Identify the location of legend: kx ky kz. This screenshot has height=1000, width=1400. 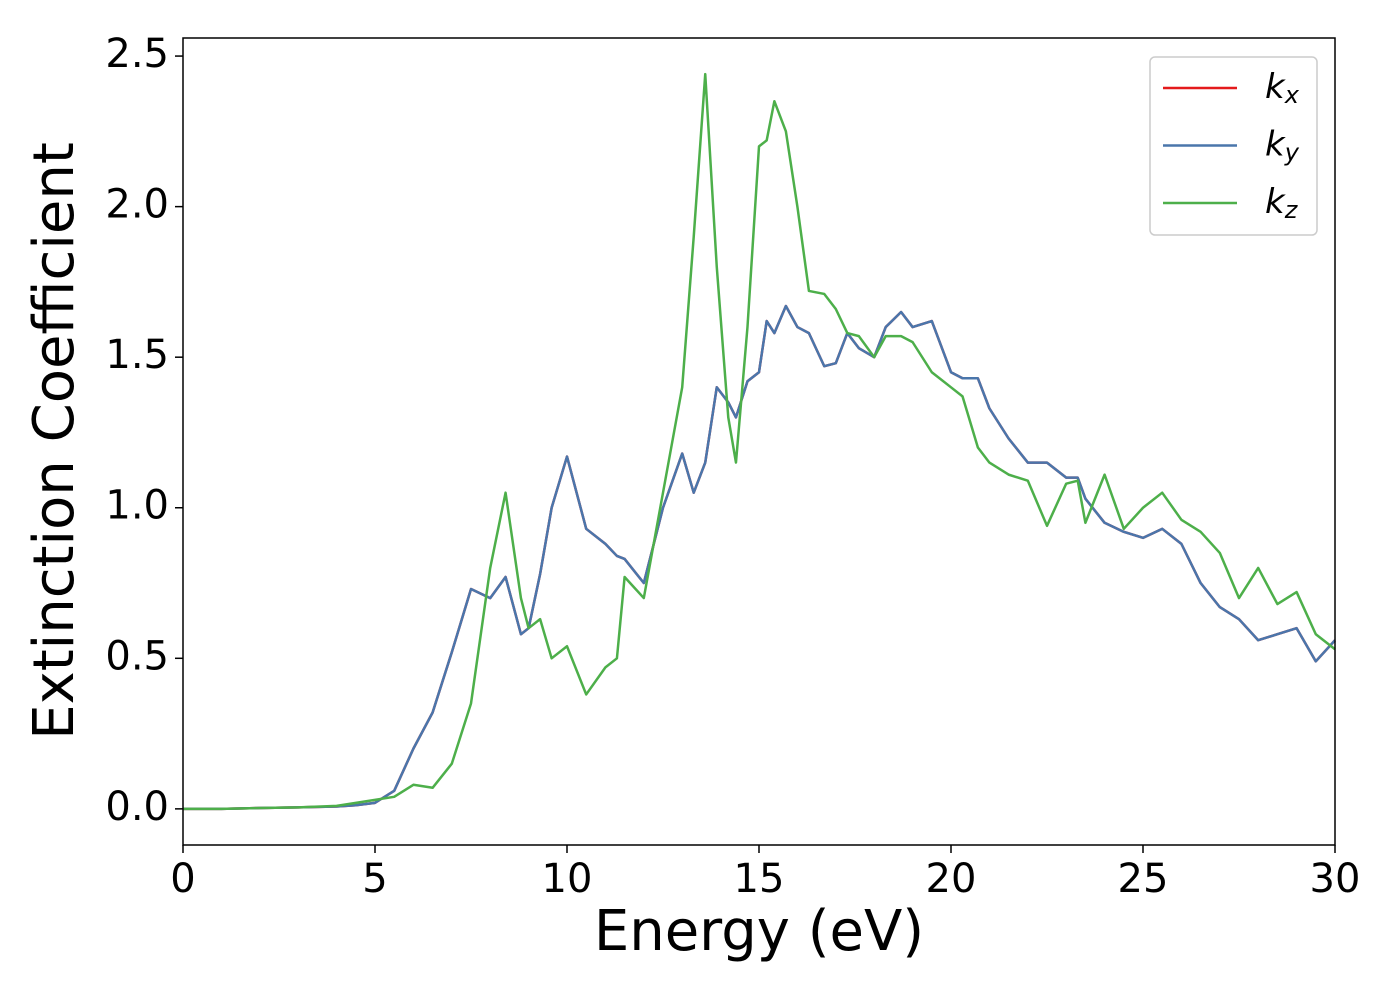
(1233, 146).